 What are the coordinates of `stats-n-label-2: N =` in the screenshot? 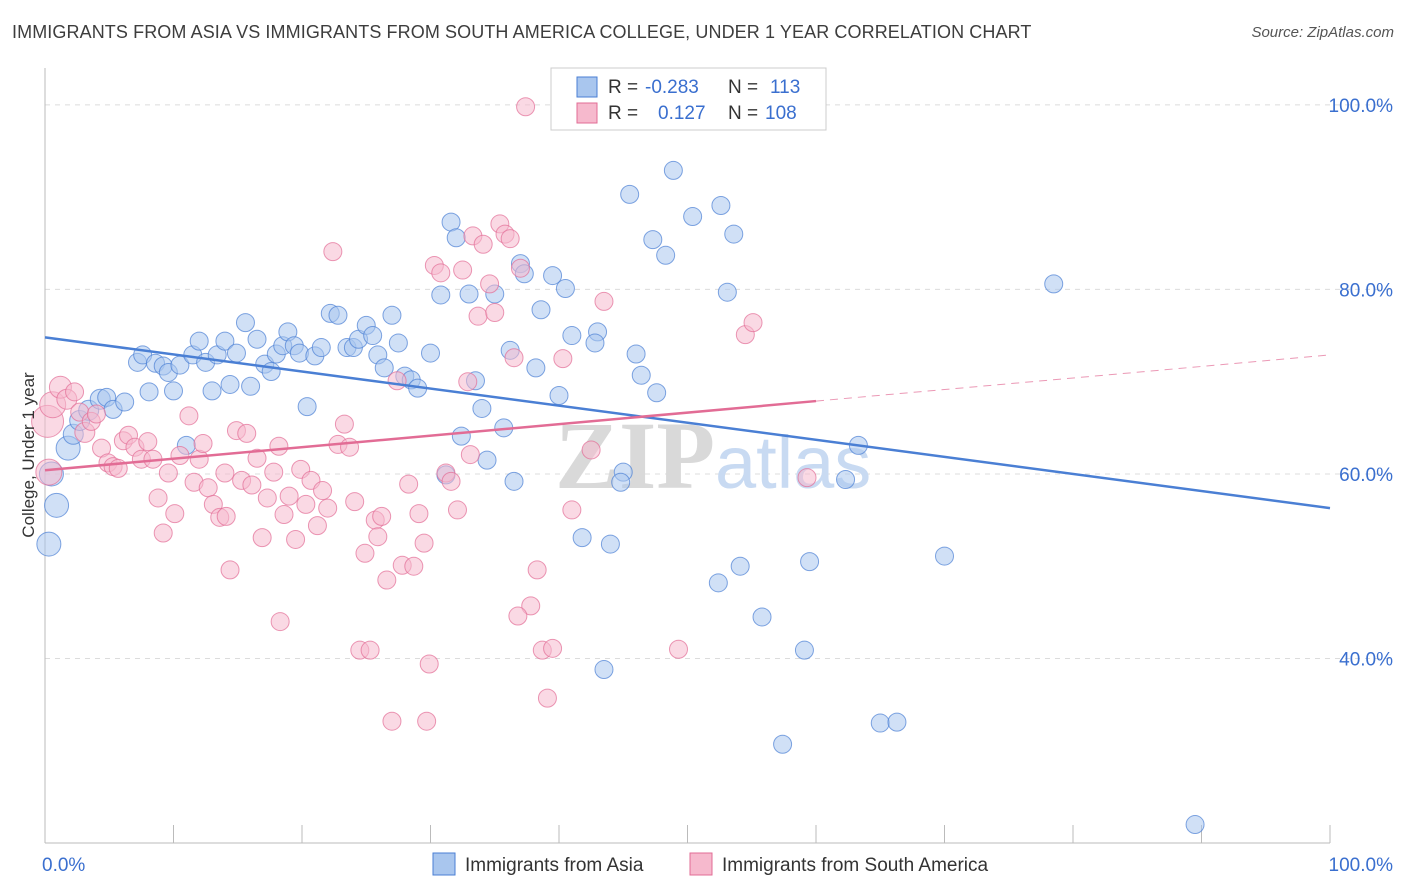 It's located at (743, 113).